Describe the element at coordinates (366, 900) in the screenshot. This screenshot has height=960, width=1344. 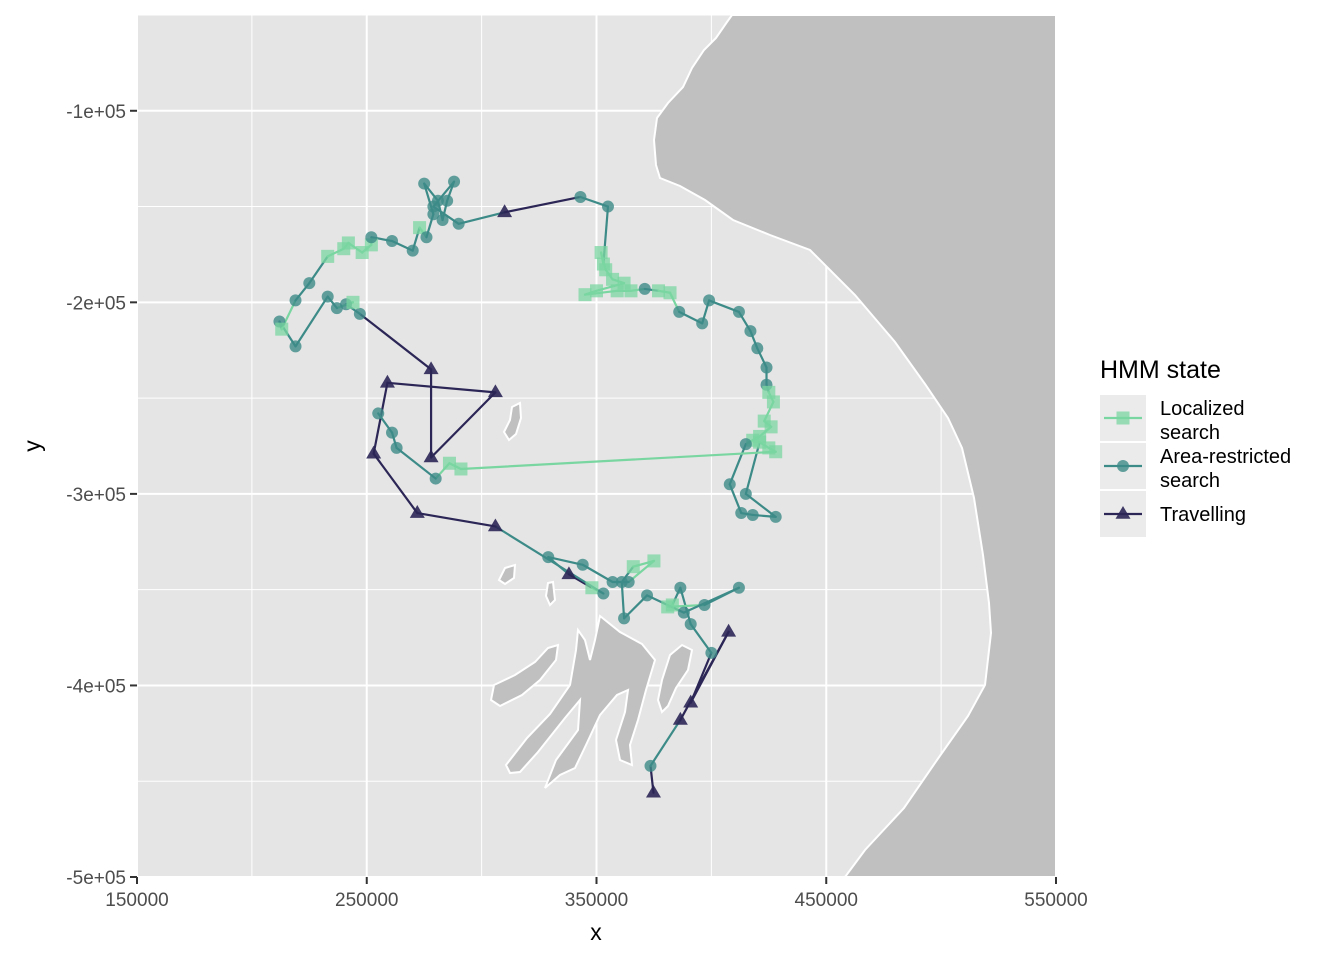
I see `x-tick-label: 250000` at that location.